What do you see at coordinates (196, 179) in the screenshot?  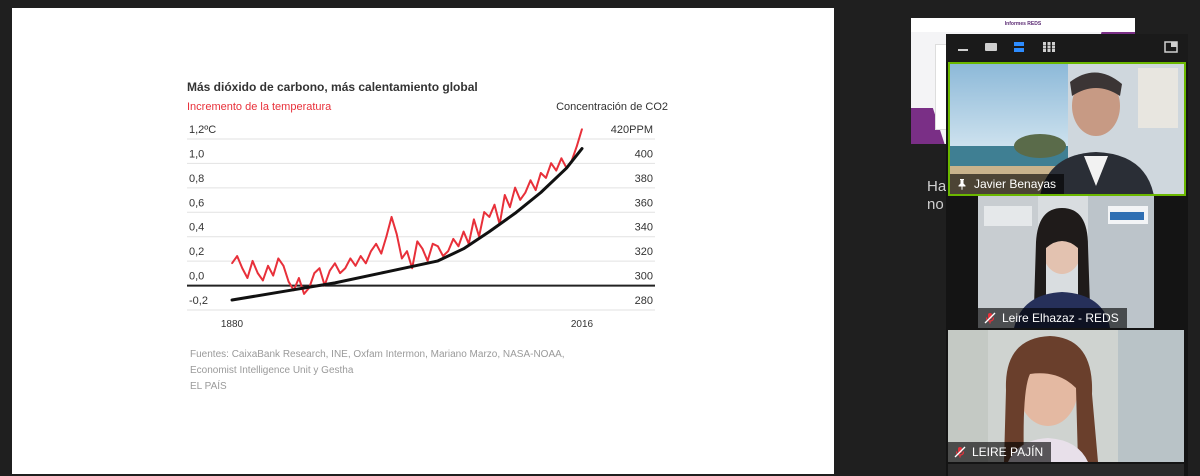 I see `left-tick-label: 0,8` at bounding box center [196, 179].